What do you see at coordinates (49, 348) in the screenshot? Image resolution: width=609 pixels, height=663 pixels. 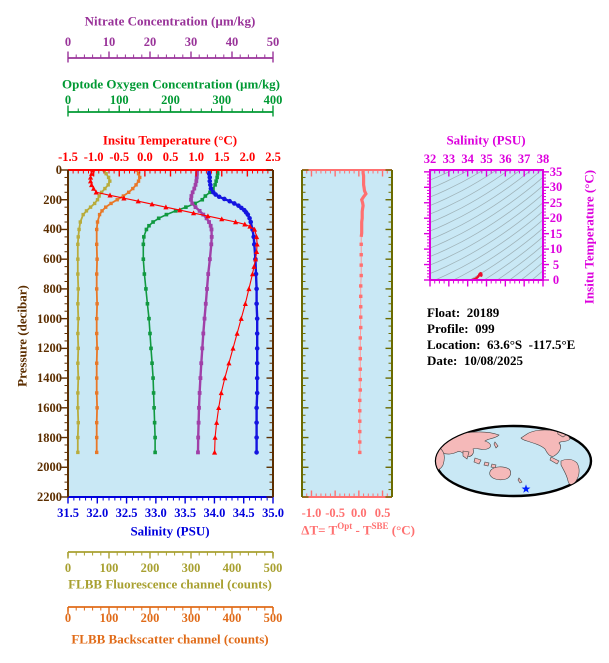 I see `pressure-tick-label: 1200` at bounding box center [49, 348].